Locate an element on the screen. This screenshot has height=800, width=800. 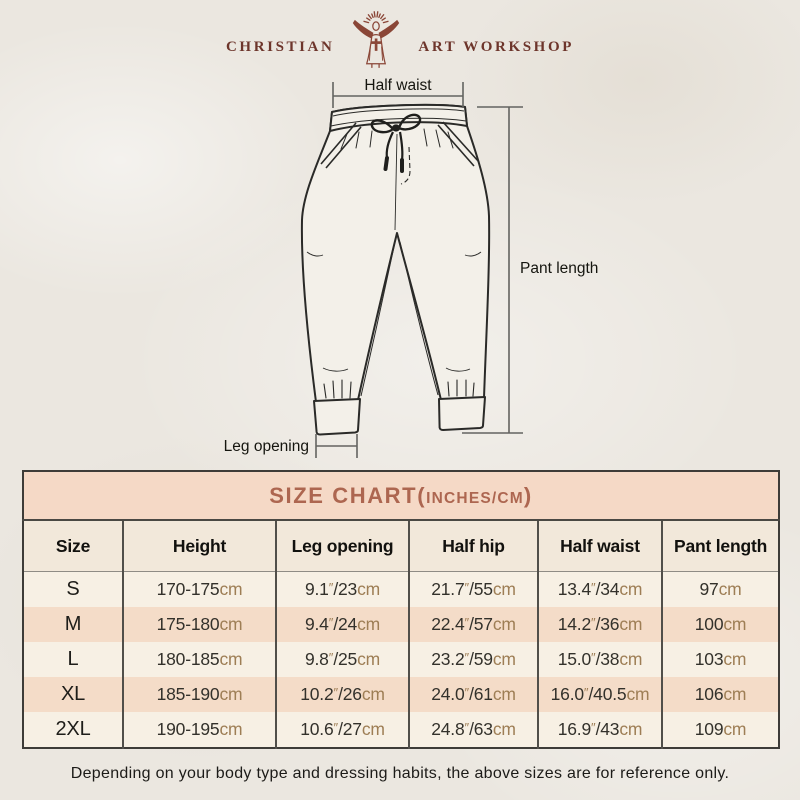
brand-name-left: CHRISTIAN is located at coordinates (280, 46).